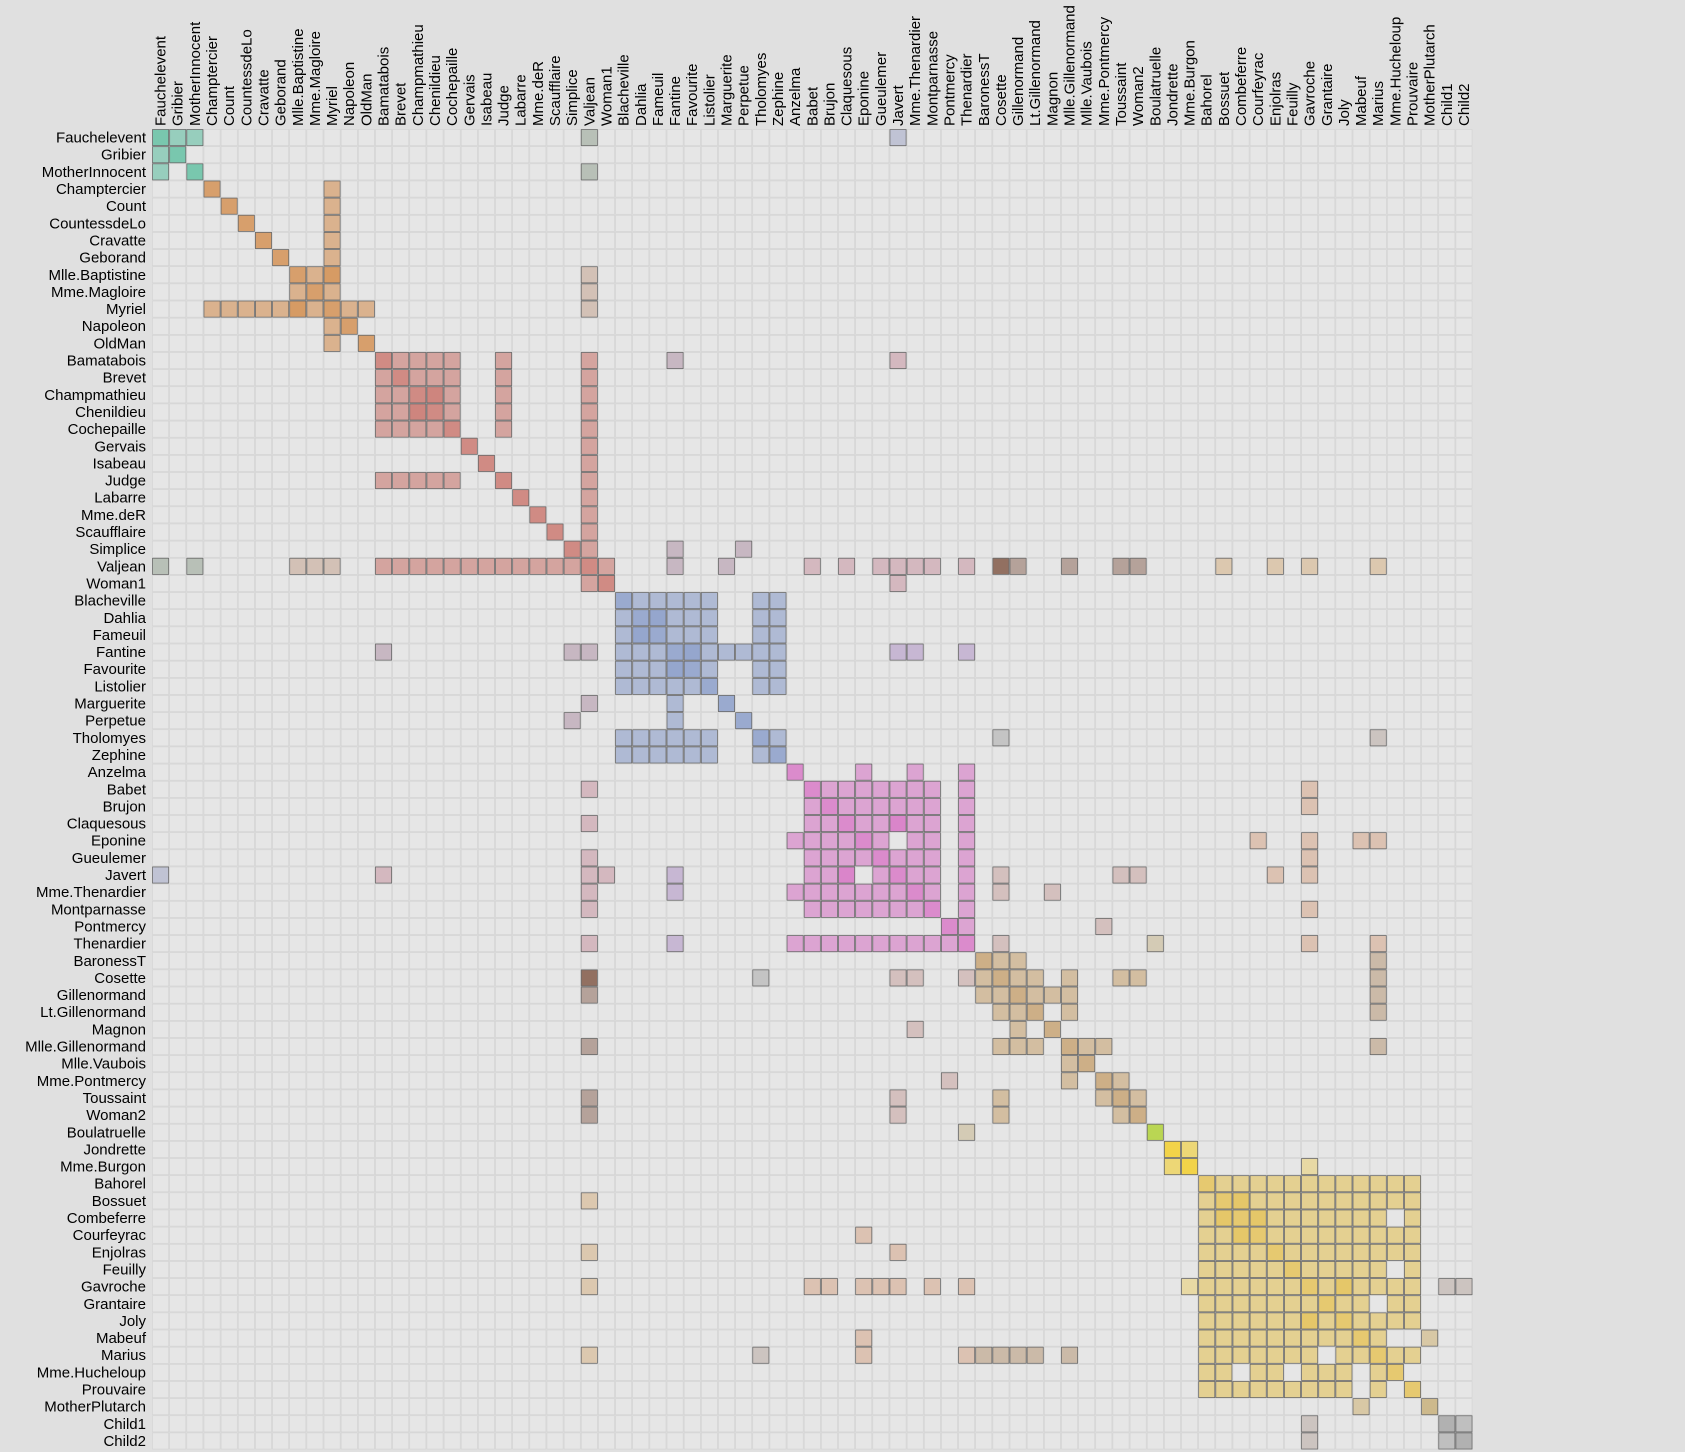 The width and height of the screenshot is (1685, 1452). Describe the element at coordinates (1104, 1046) in the screenshot. I see `matrix-cell-mlle-gillenormand-mme-pontmercy` at that location.